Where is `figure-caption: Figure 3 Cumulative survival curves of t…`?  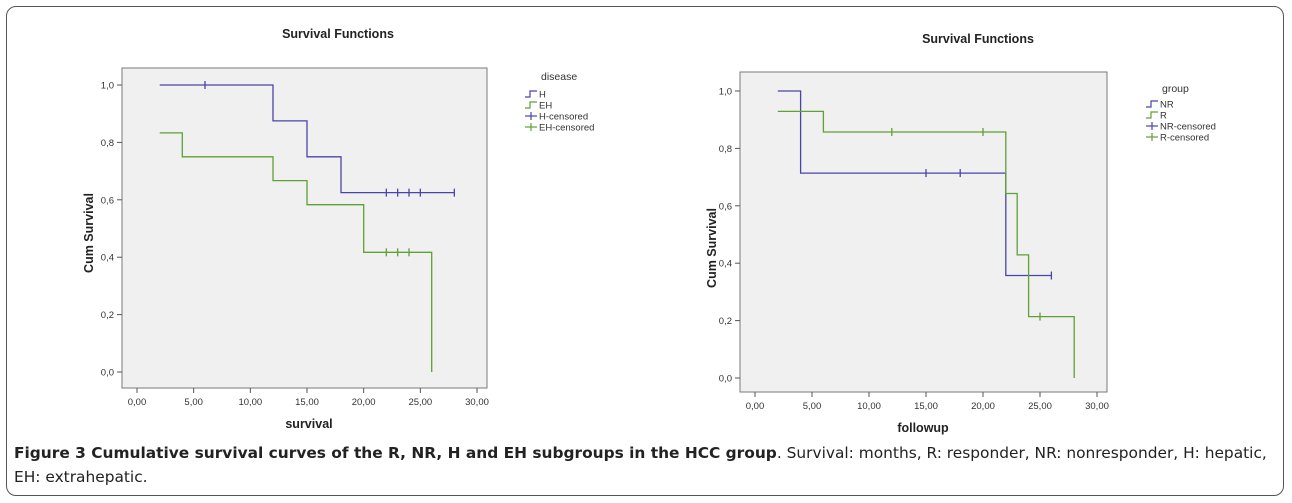
figure-caption: Figure 3 Cumulative survival curves of t… is located at coordinates (645, 465).